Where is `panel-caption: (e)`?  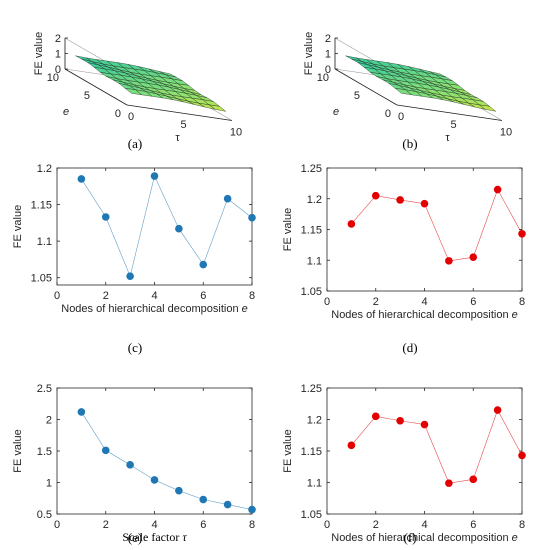 panel-caption: (e) is located at coordinates (135, 537).